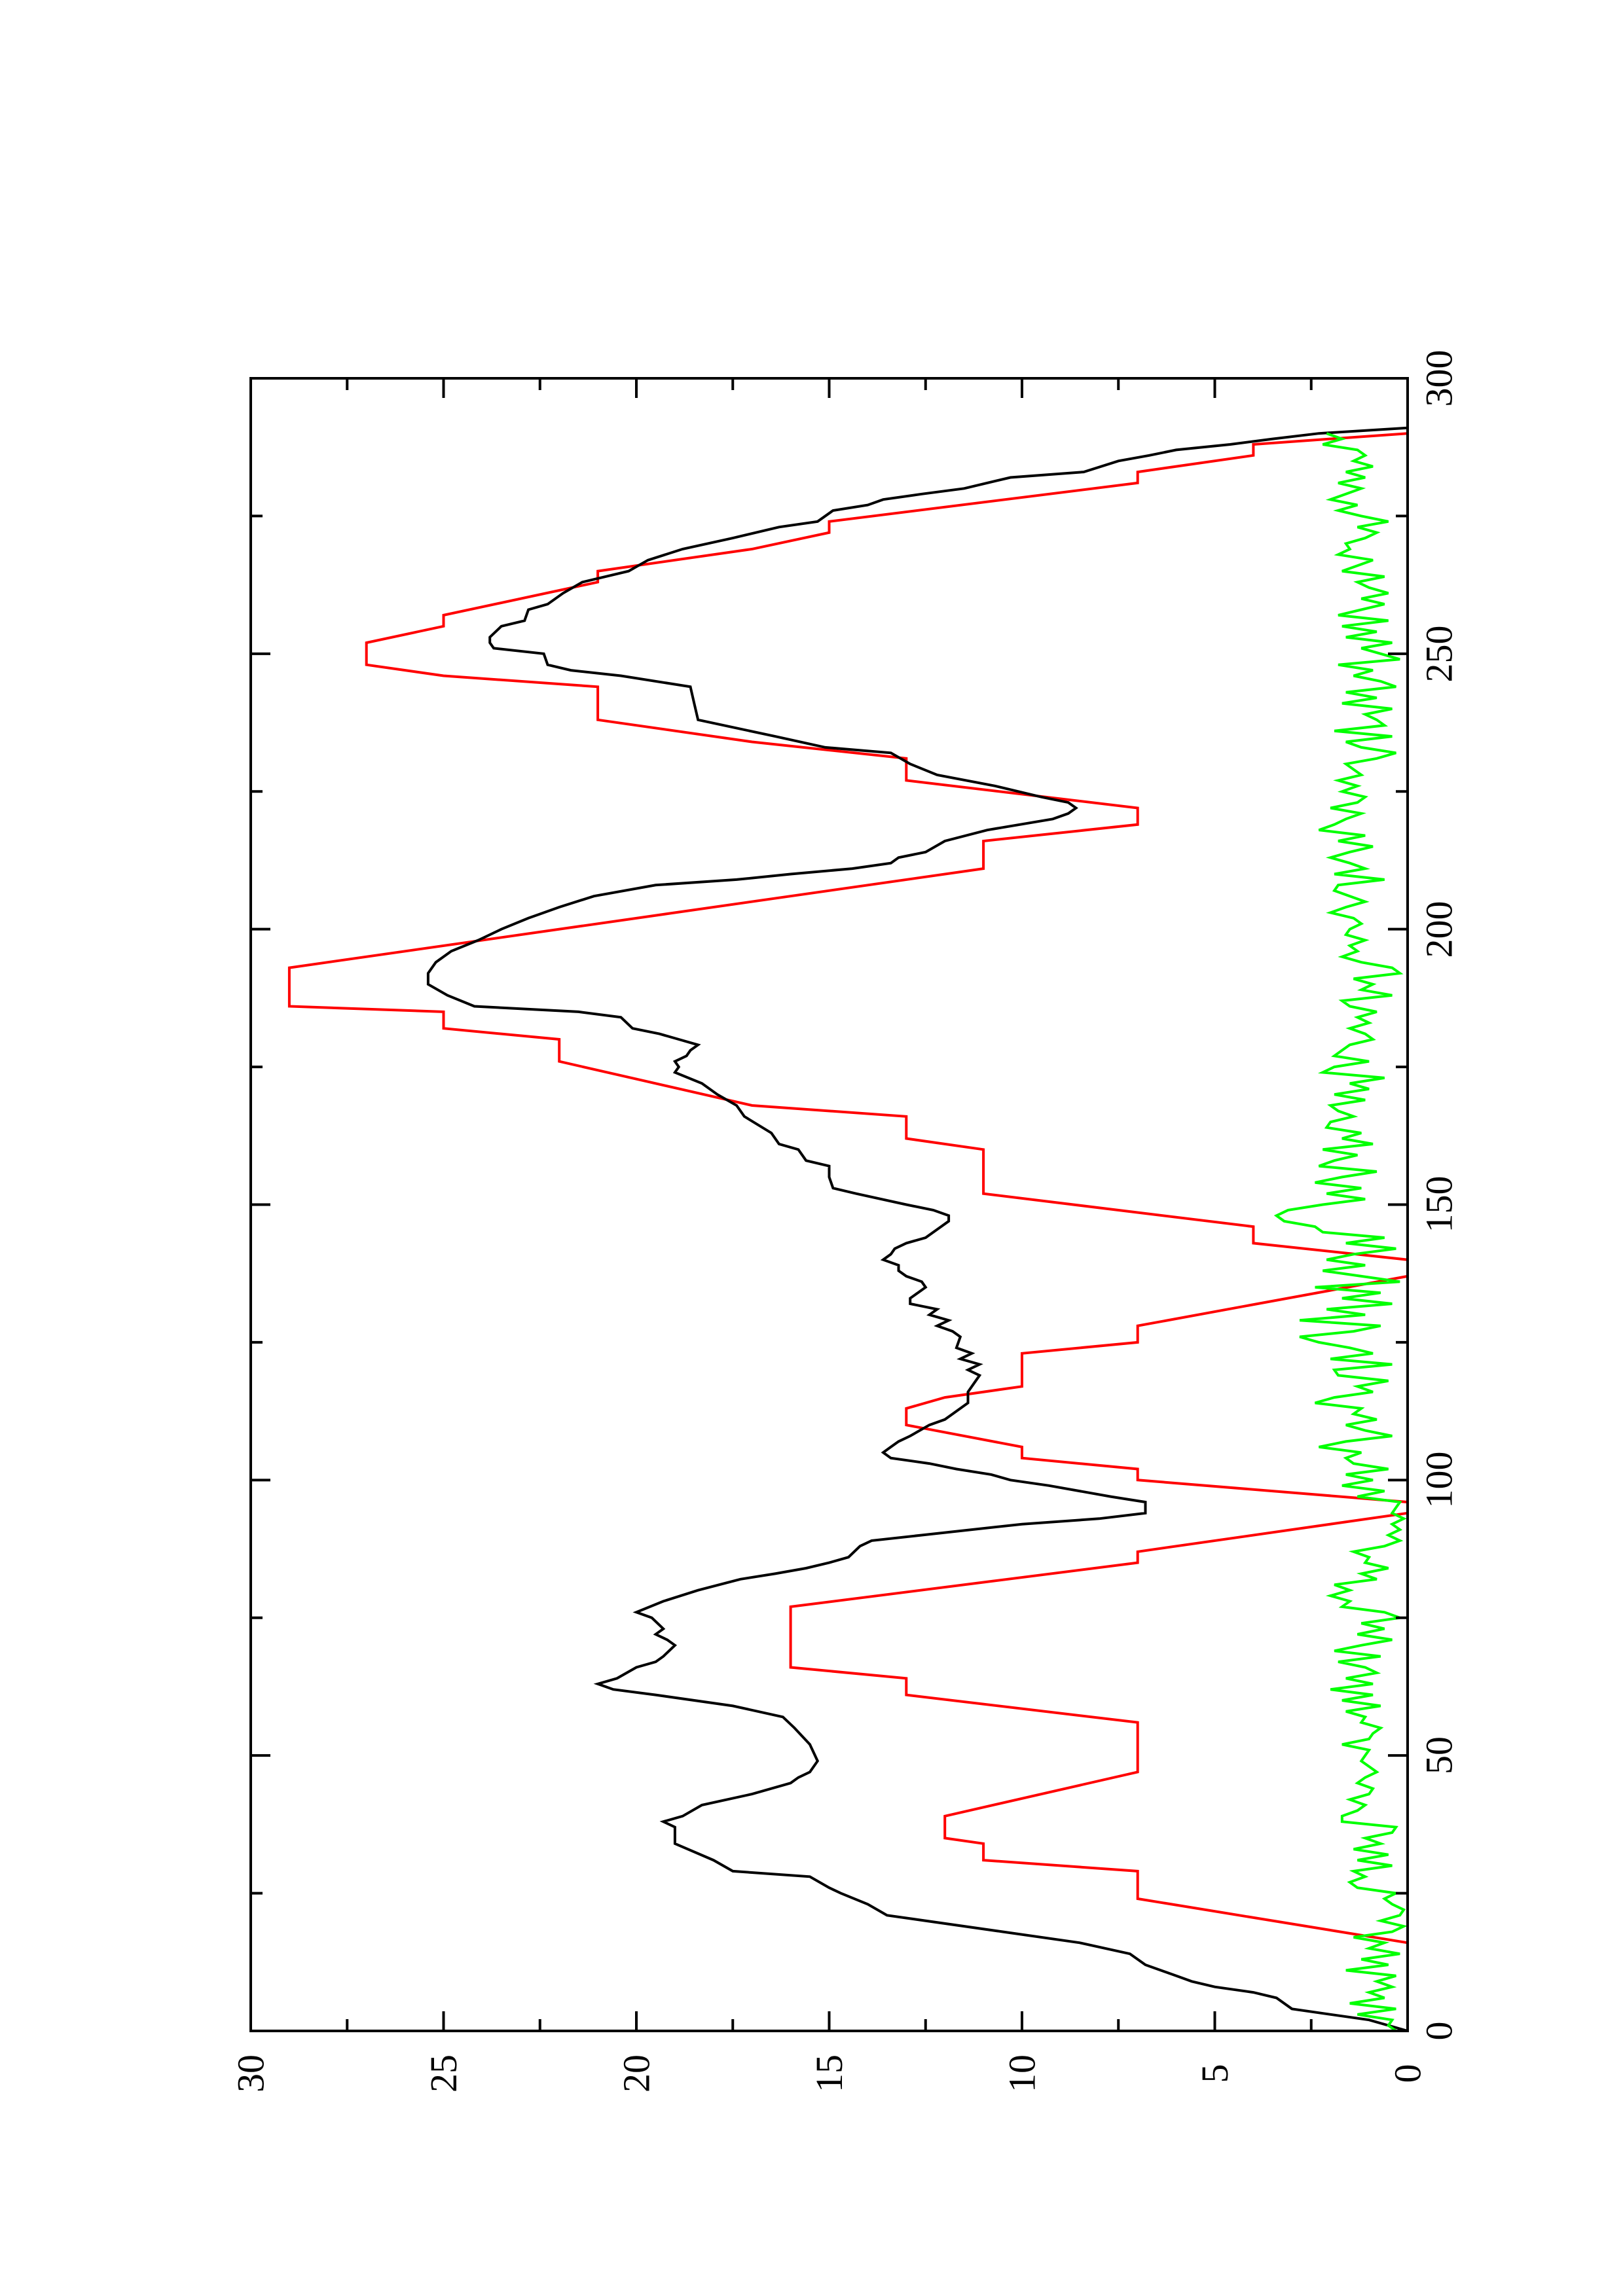 Image resolution: width=1623 pixels, height=2296 pixels. Describe the element at coordinates (1439, 378) in the screenshot. I see `x-tick-label: 300` at that location.